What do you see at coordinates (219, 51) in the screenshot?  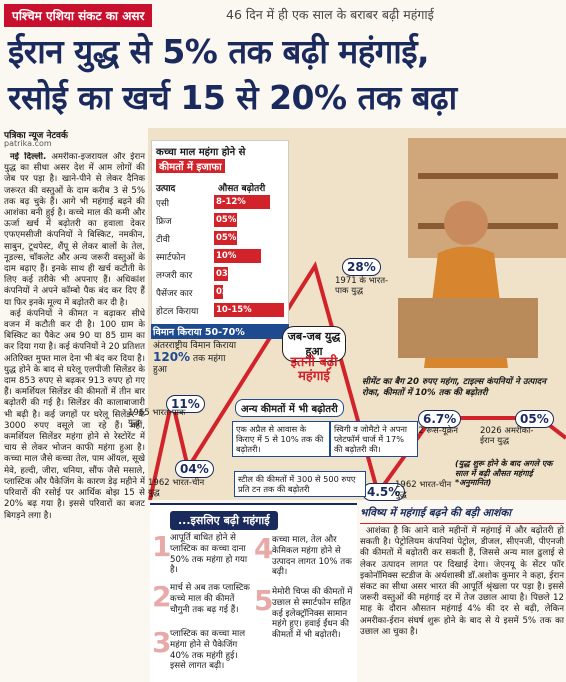 I see `headline: ईरान युद्ध से 5% तक बढ़ी महंगाई,` at bounding box center [219, 51].